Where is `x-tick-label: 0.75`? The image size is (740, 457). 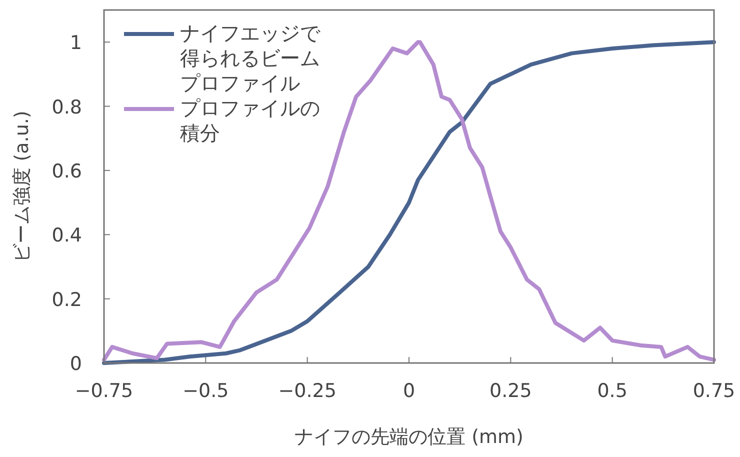
x-tick-label: 0.75 is located at coordinates (714, 391).